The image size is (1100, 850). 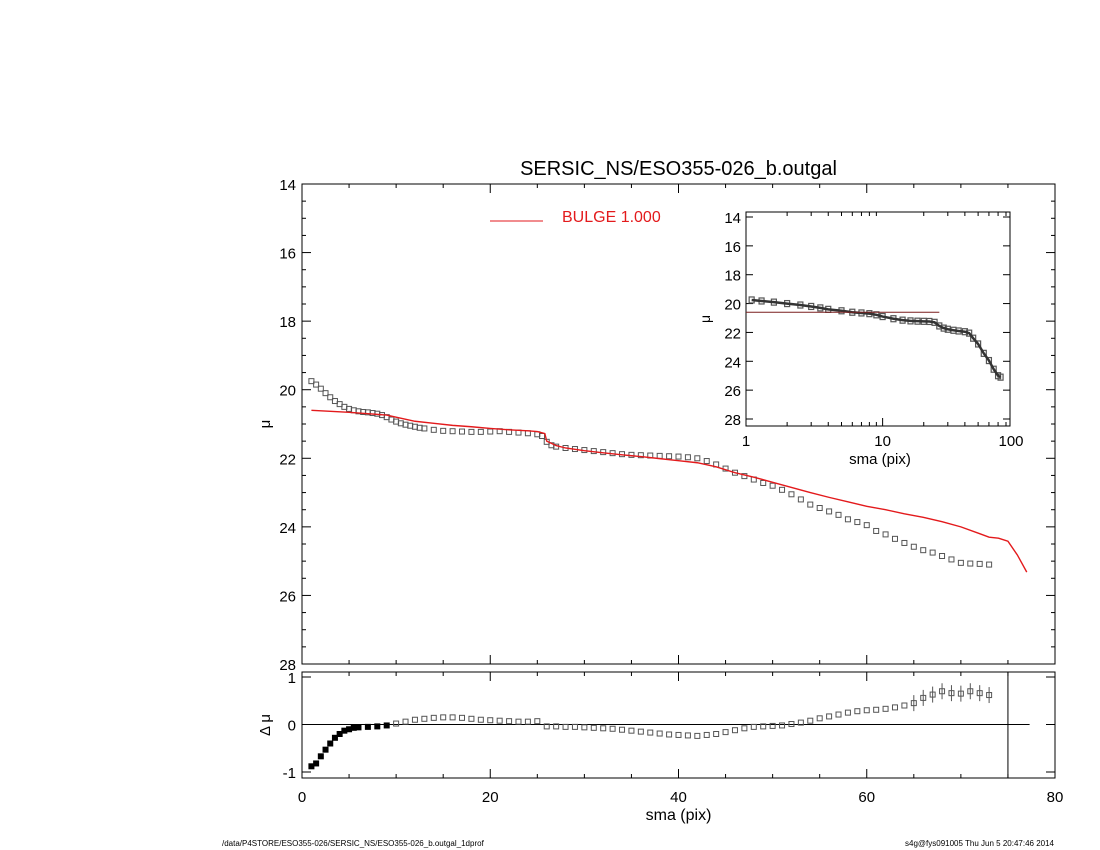 I want to click on inset-y-axis-label: μ, so click(x=705, y=319).